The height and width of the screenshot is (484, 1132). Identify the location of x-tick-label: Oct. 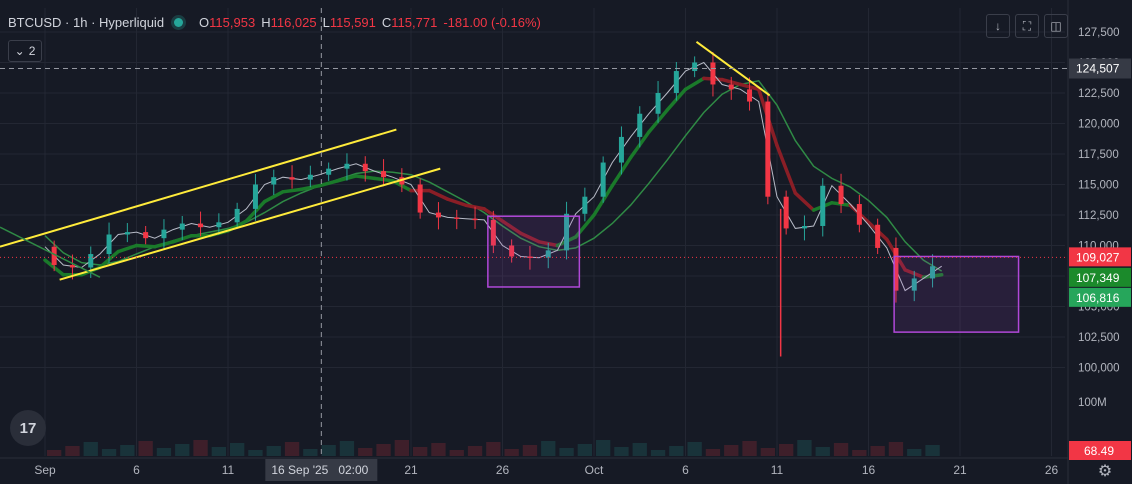
(594, 470).